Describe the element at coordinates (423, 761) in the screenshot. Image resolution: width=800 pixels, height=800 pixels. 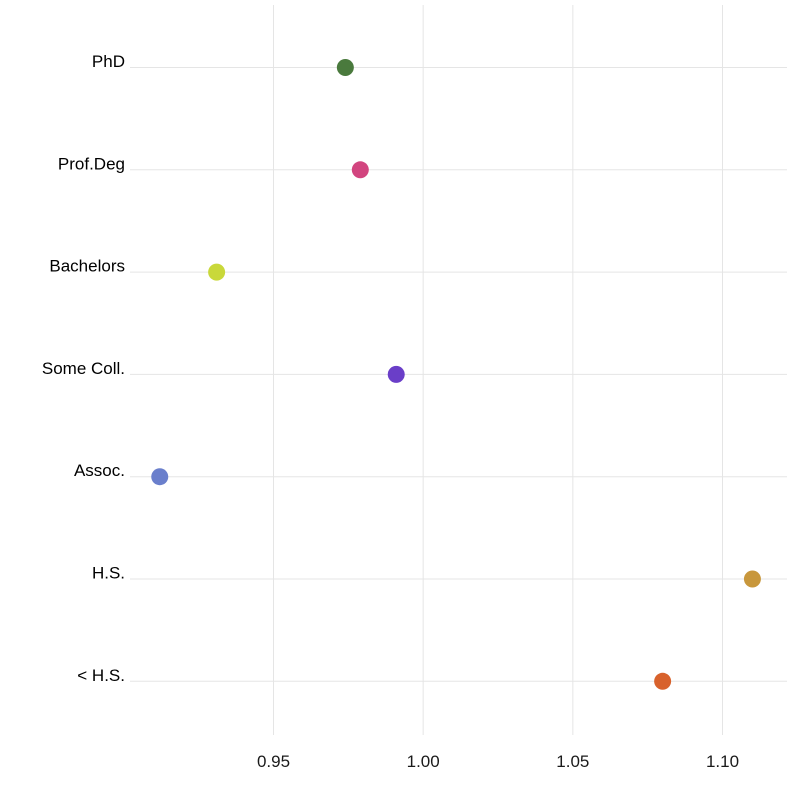
I see `x-tick-label: 1.00` at that location.